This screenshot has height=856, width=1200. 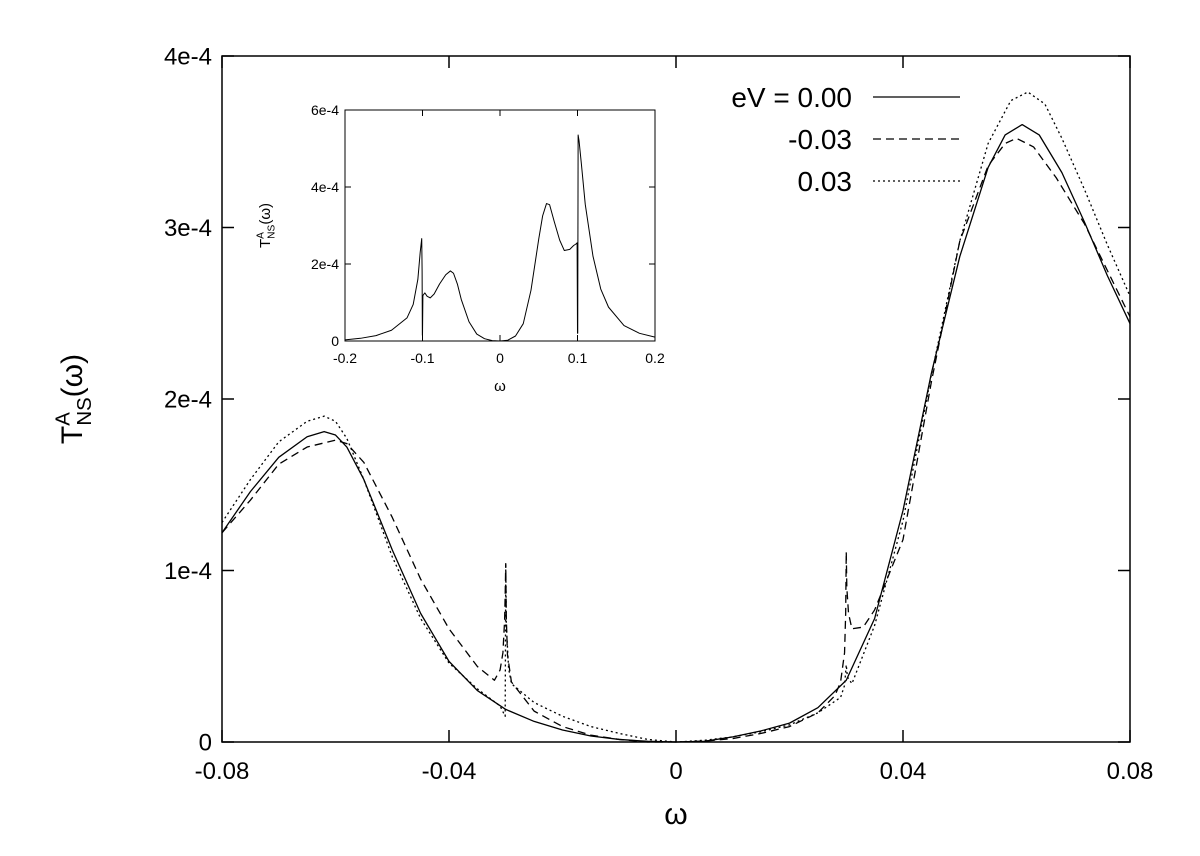 I want to click on main-x-axis-label: ω, so click(x=675, y=814).